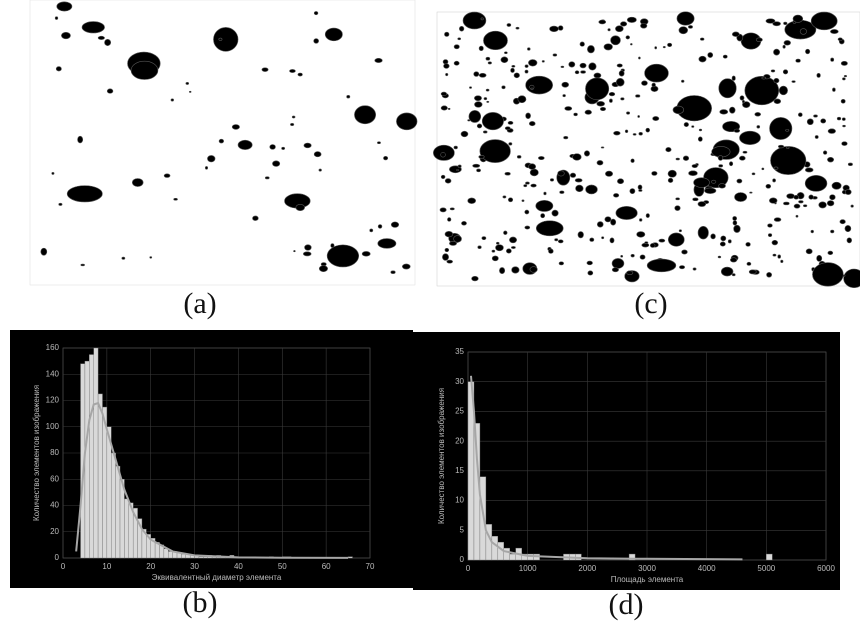  What do you see at coordinates (54, 531) in the screenshot?
I see `y-tick-label: 20` at bounding box center [54, 531].